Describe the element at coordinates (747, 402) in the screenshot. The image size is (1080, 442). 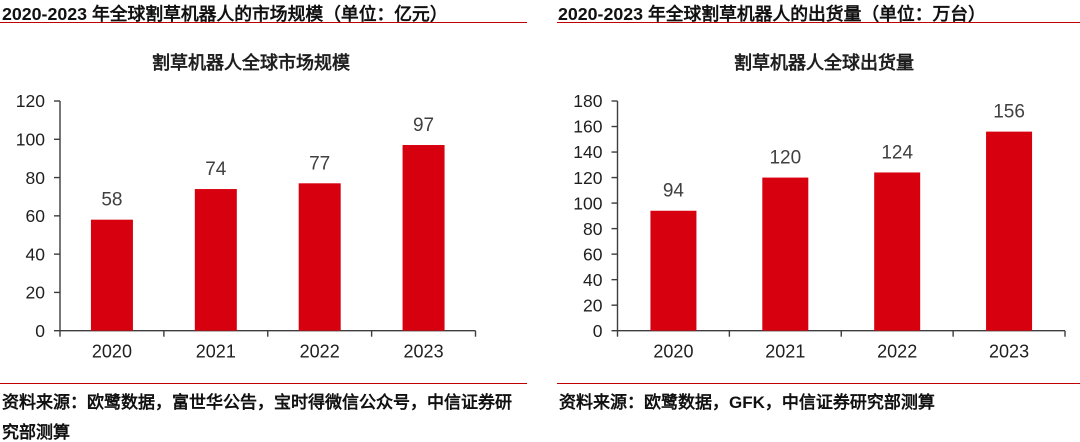
I see `source-note-shipments: 资料来源：欧鹭数据，GFK，中信证券研究部测算` at that location.